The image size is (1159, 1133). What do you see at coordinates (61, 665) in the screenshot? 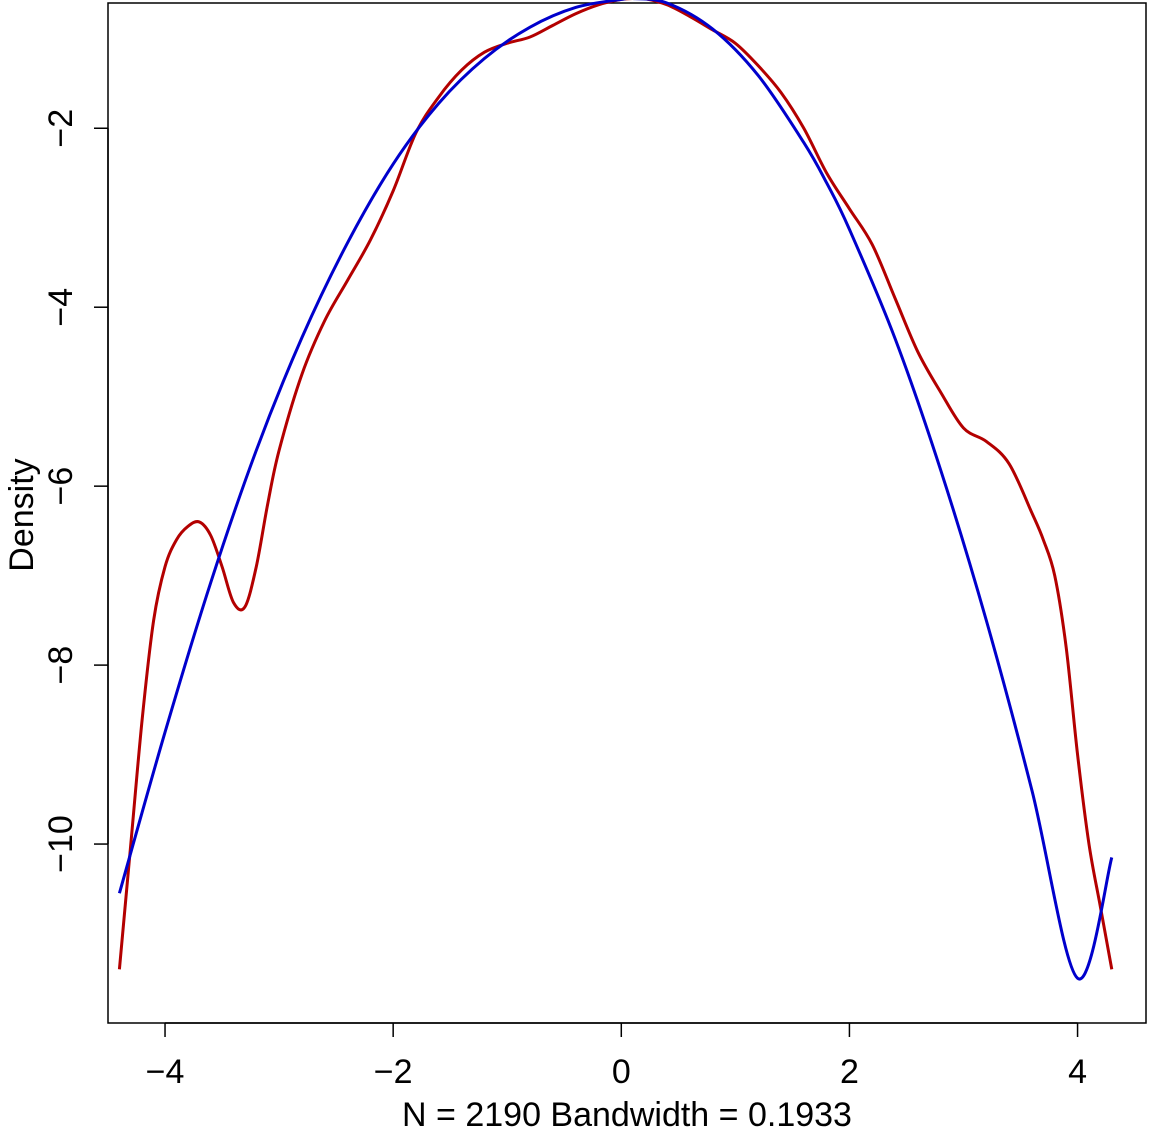
I see `y-tick-label: −8` at bounding box center [61, 665].